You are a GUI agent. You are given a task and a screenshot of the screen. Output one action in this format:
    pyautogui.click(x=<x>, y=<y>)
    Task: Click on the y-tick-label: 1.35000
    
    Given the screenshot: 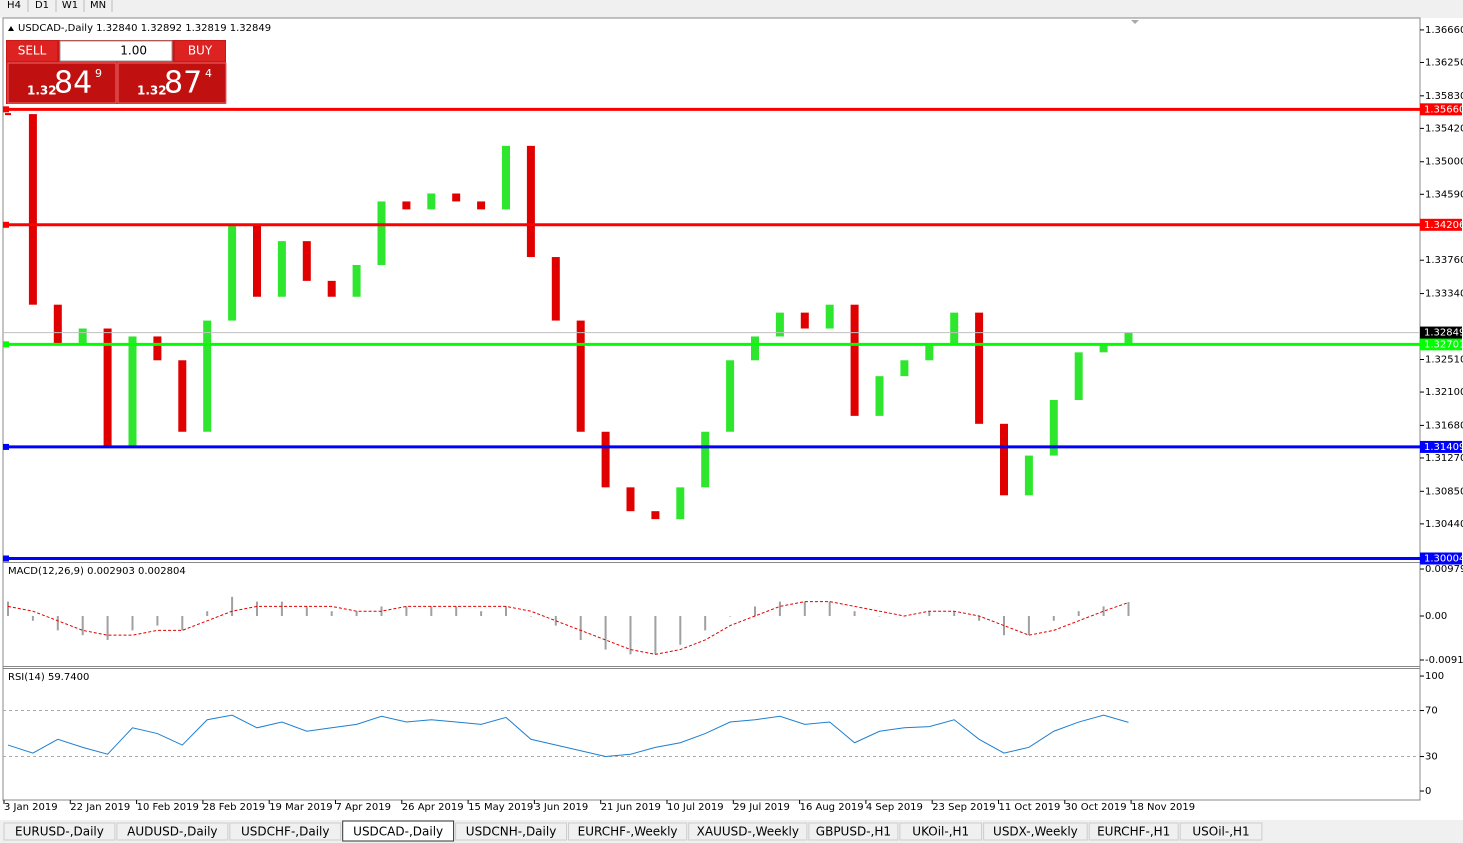 What is the action you would take?
    pyautogui.click(x=1444, y=162)
    